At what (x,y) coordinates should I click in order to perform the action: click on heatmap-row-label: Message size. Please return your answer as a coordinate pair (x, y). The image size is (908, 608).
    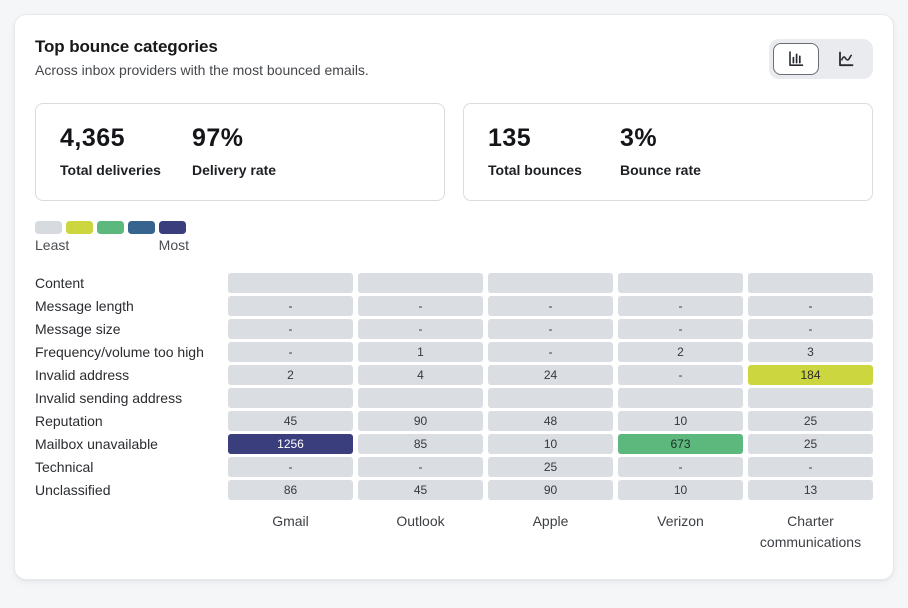
    Looking at the image, I should click on (78, 329).